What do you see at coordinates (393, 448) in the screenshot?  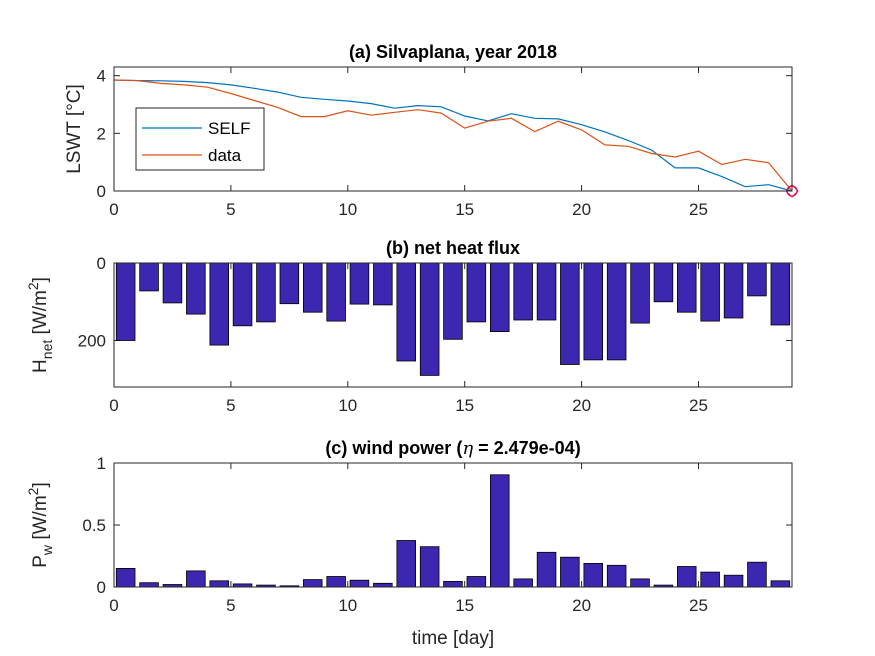 I see `panel-c-title-pre: (c) wind power (` at bounding box center [393, 448].